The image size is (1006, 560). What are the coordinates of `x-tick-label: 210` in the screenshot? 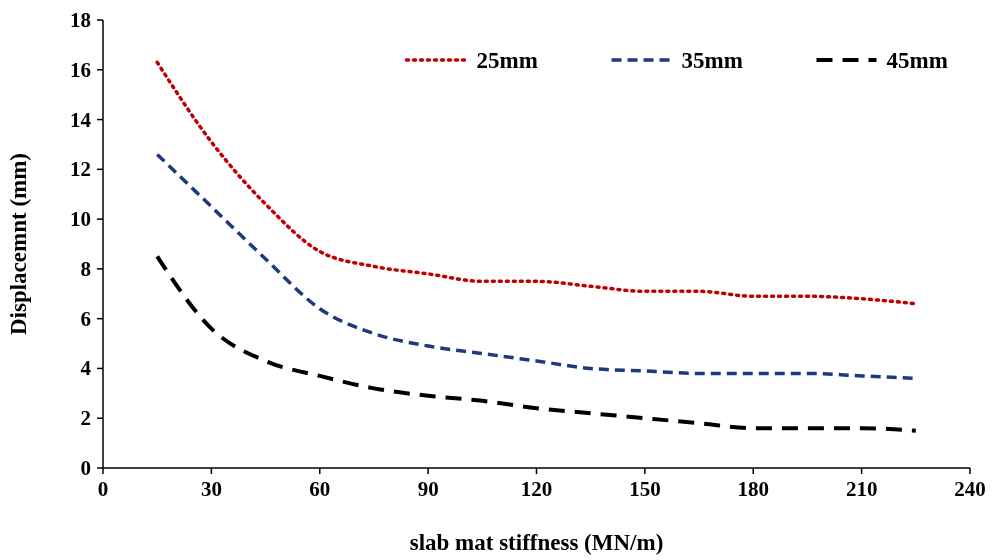 It's located at (861, 489).